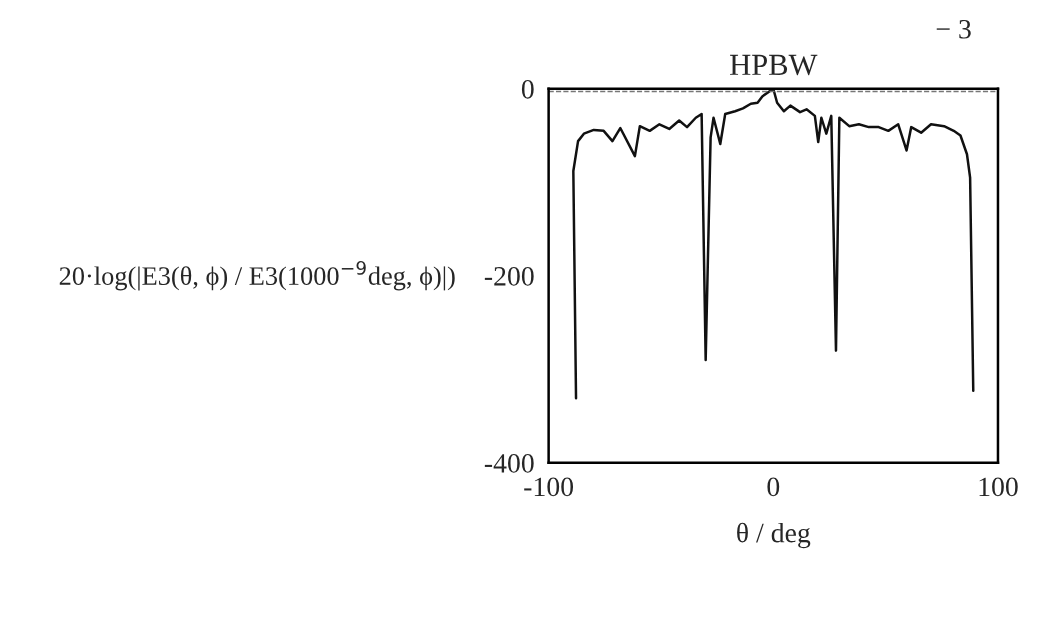 The height and width of the screenshot is (634, 1045). Describe the element at coordinates (774, 65) in the screenshot. I see `chart-title: HPBW` at that location.